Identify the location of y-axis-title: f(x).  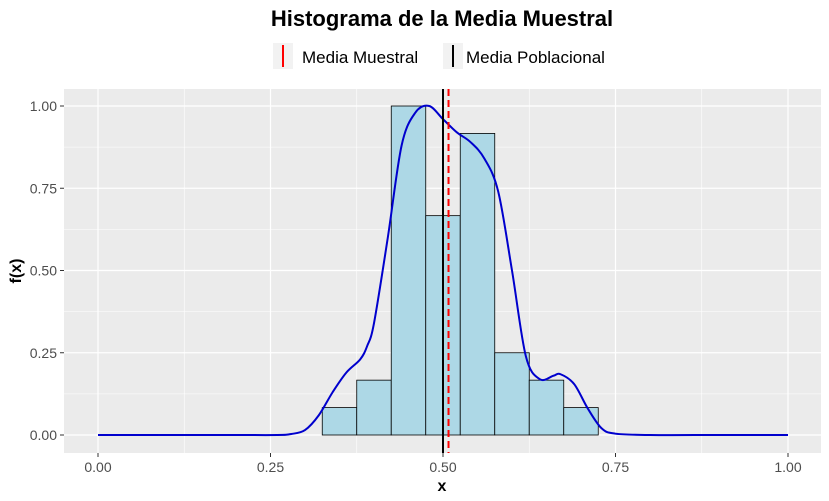
(16, 271).